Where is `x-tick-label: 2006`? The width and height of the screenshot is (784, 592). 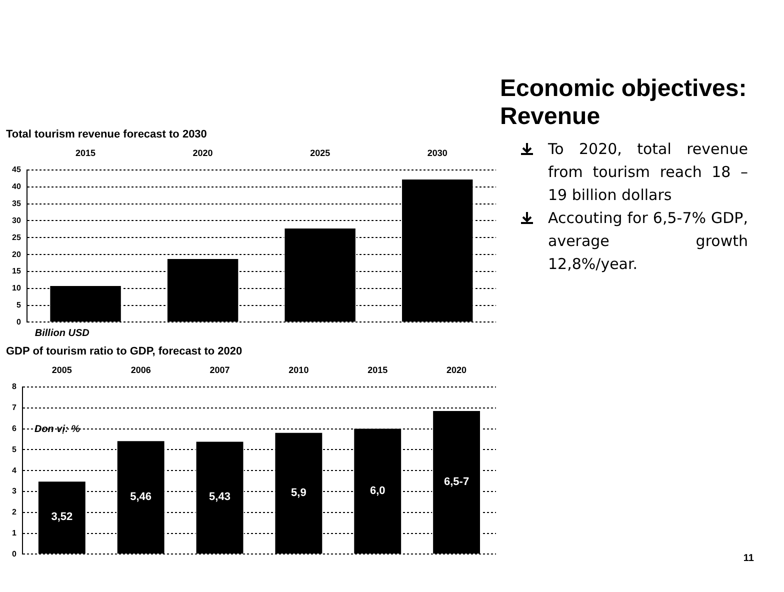 x-tick-label: 2006 is located at coordinates (140, 370).